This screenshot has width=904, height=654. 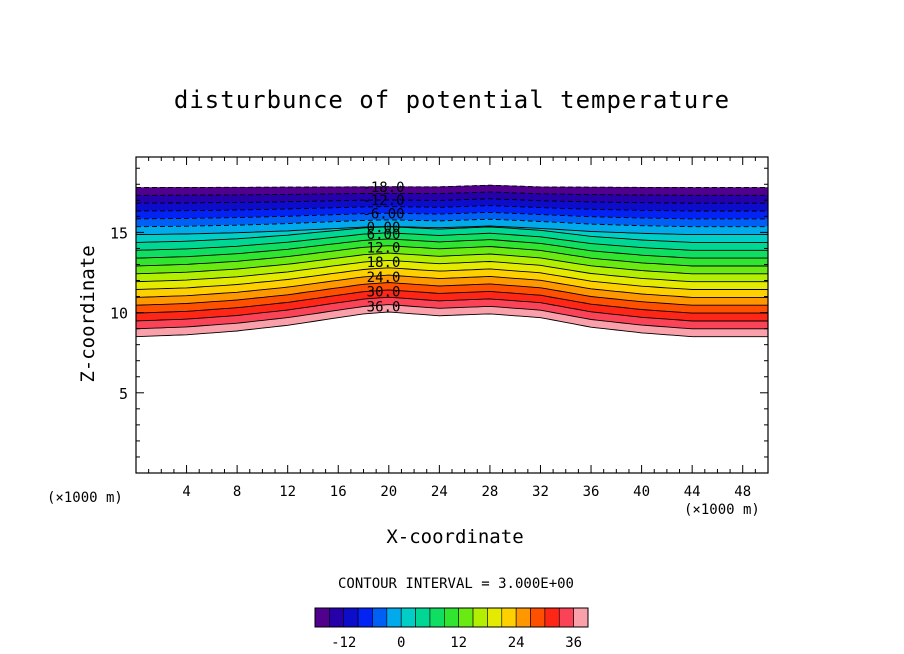 I want to click on x-tick-label: 4, so click(x=186, y=492).